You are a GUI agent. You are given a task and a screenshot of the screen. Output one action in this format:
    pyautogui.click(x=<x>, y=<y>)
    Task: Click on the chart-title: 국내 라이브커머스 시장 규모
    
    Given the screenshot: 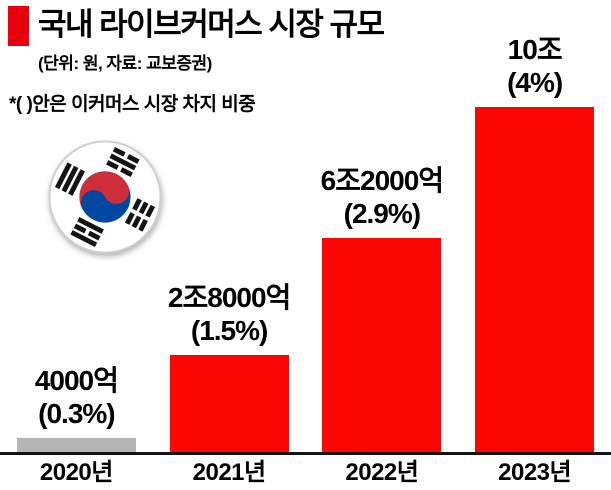 What is the action you would take?
    pyautogui.click(x=211, y=24)
    